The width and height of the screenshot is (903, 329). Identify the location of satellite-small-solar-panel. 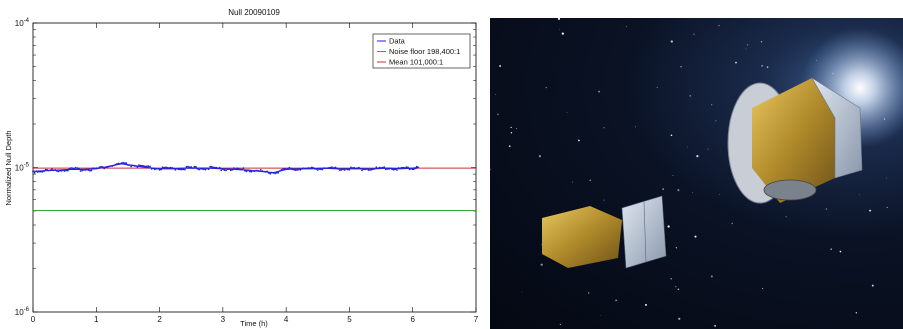
(644, 232).